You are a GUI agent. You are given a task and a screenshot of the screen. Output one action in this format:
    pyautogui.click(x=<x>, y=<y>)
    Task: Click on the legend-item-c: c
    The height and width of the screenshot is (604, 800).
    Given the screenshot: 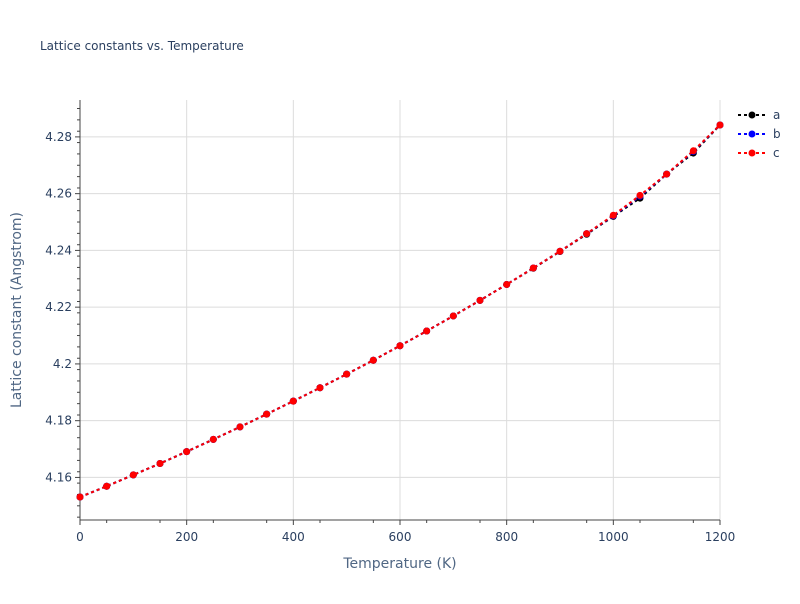 What is the action you would take?
    pyautogui.click(x=759, y=153)
    